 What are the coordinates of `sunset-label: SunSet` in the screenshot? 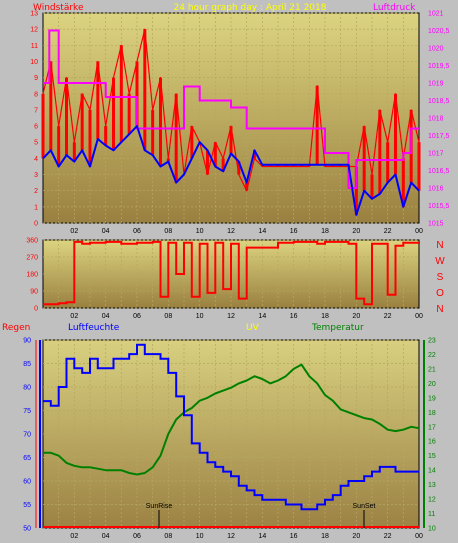 It's located at (364, 506).